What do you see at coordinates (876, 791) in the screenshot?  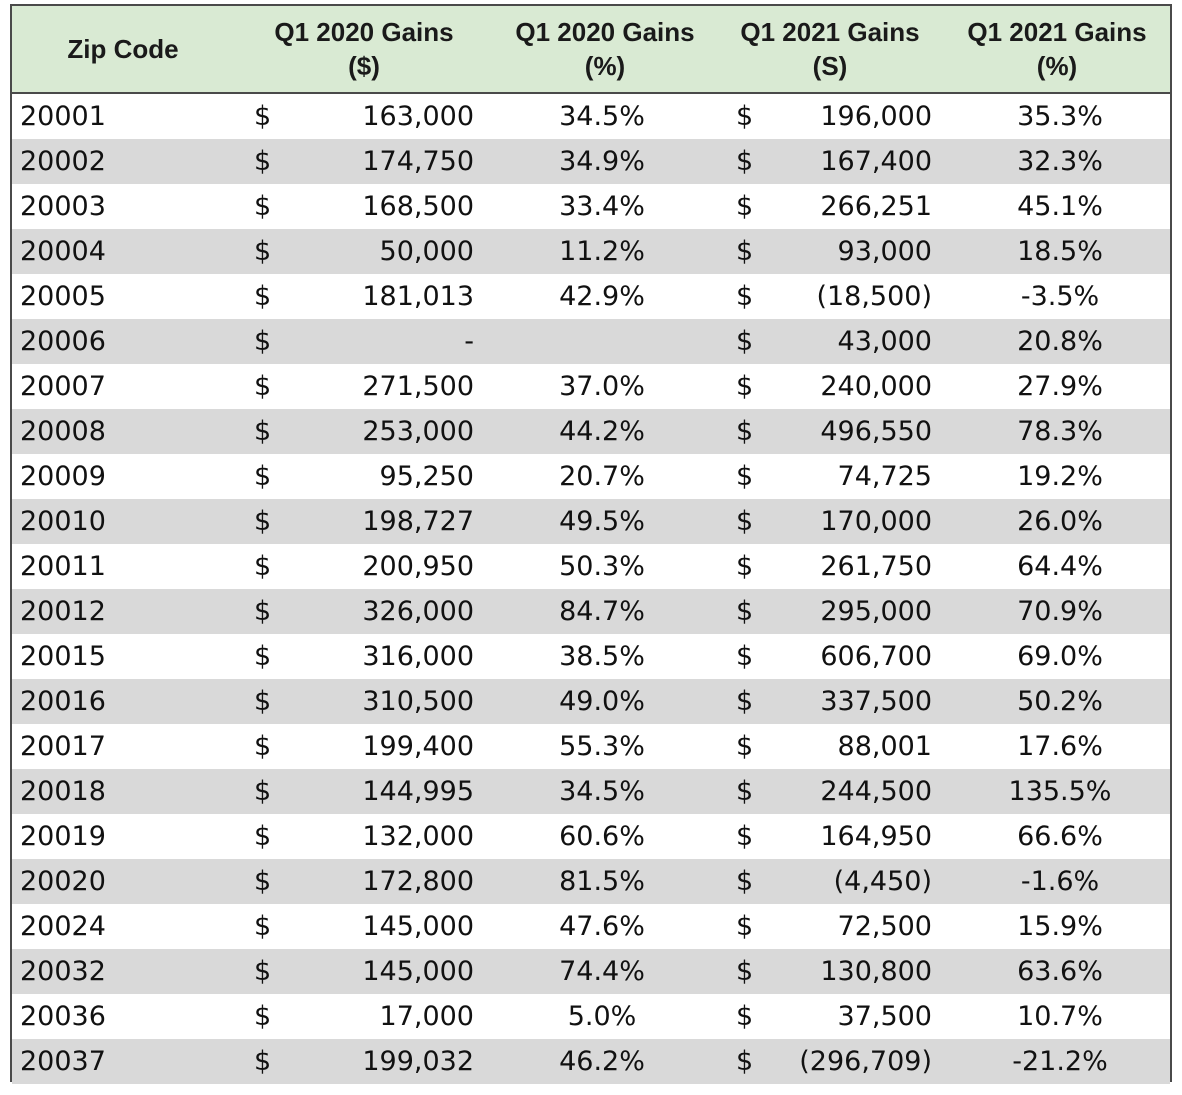 I see `q1-2021-dollar-cell: 244,500` at bounding box center [876, 791].